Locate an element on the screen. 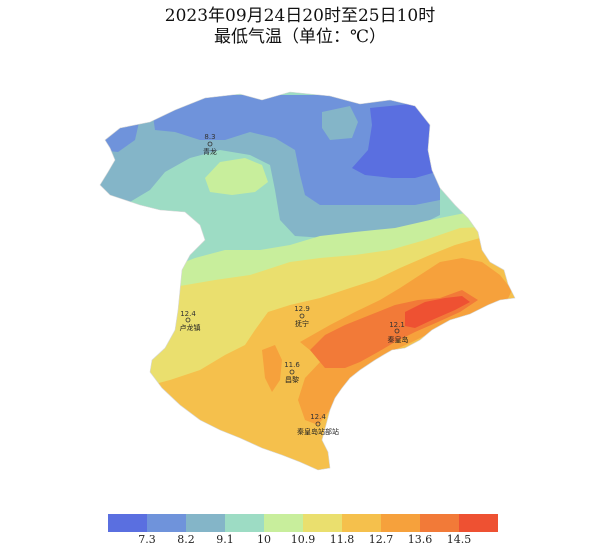  station-value: 11.6 is located at coordinates (292, 365).